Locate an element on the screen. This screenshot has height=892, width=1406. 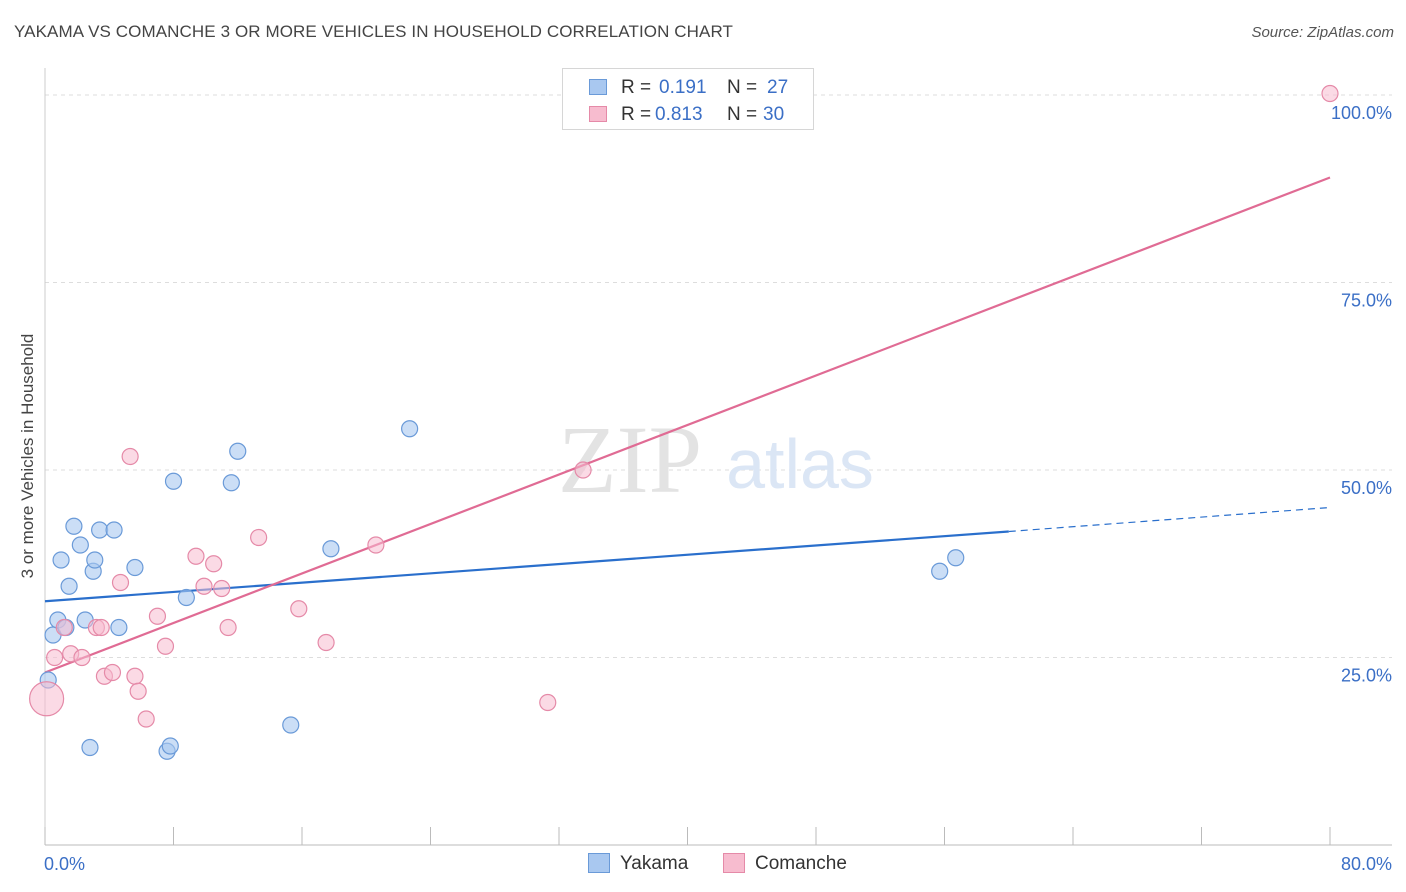
n-value: 27 is located at coordinates (778, 87).